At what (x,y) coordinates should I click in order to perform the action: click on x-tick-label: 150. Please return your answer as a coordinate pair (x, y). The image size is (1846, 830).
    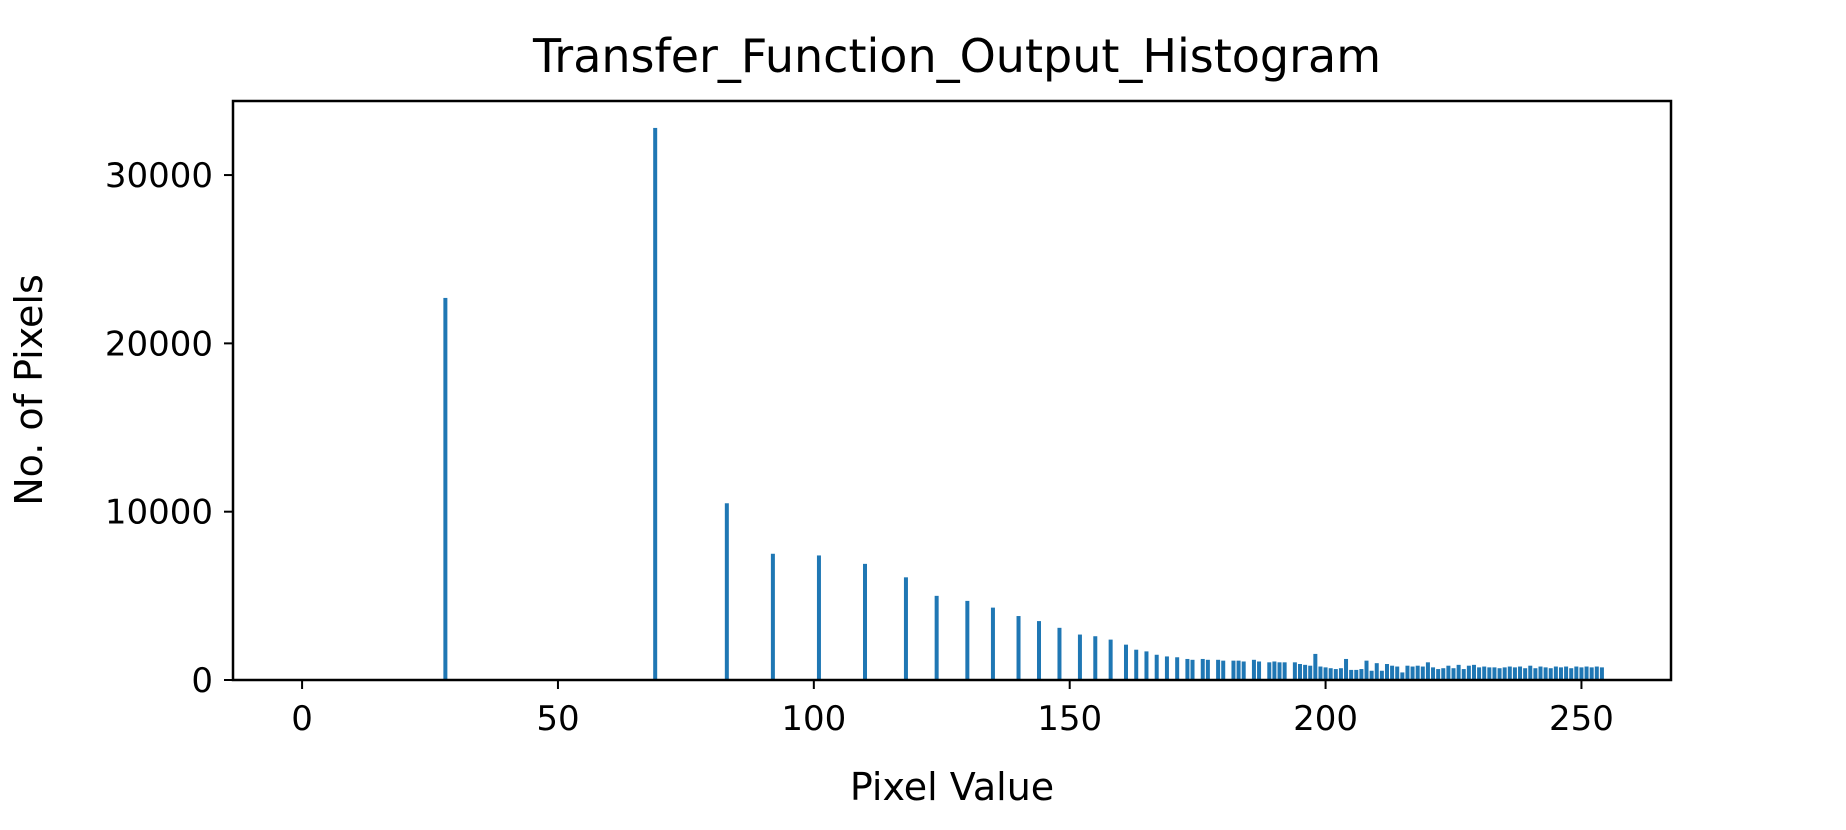
    Looking at the image, I should click on (1069, 719).